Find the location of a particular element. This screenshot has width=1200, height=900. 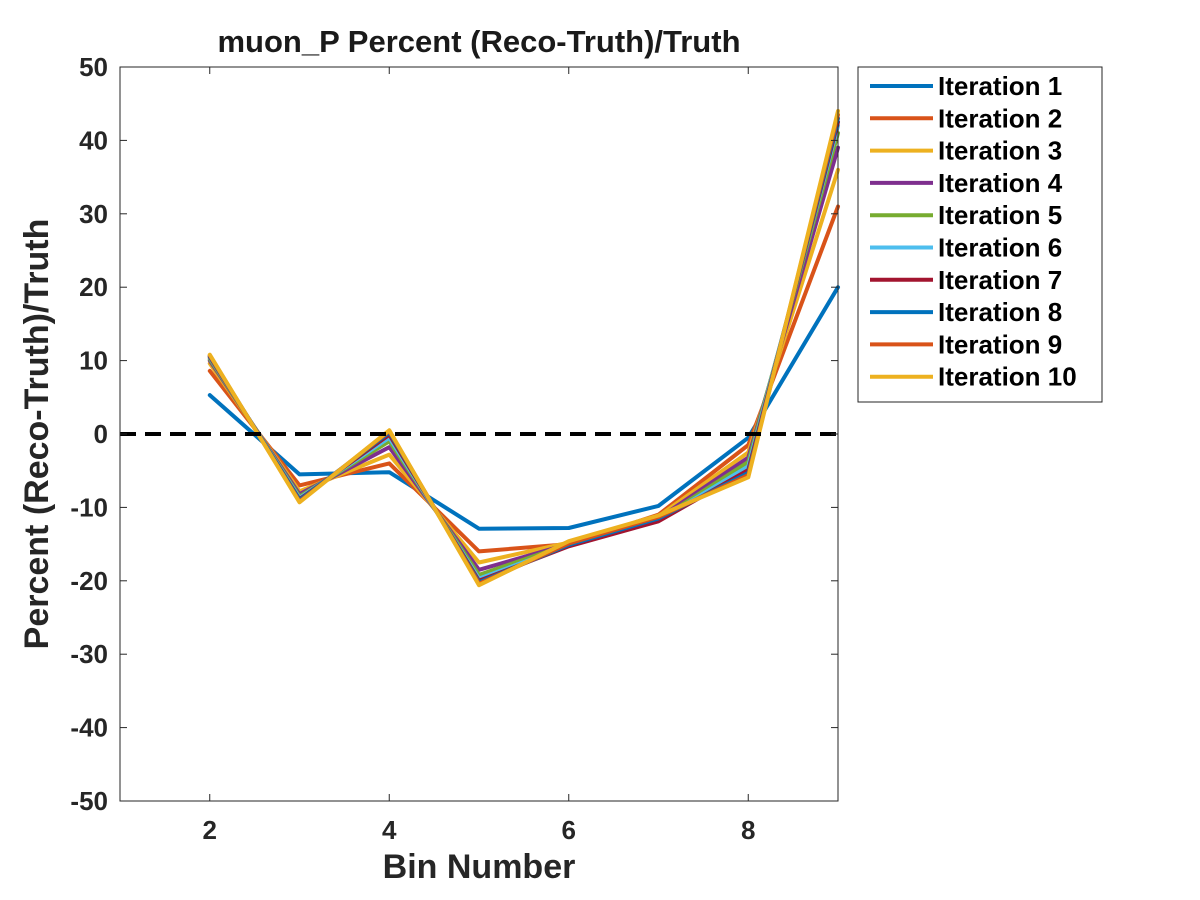

legend-label: Iteration 4 is located at coordinates (1000, 183).